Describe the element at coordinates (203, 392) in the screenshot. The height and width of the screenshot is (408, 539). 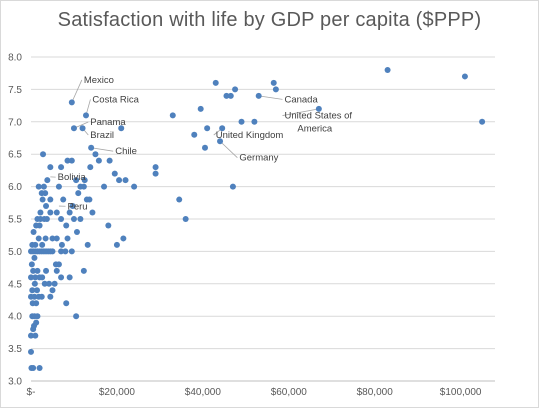
I see `x-tick-label: $40,000` at that location.